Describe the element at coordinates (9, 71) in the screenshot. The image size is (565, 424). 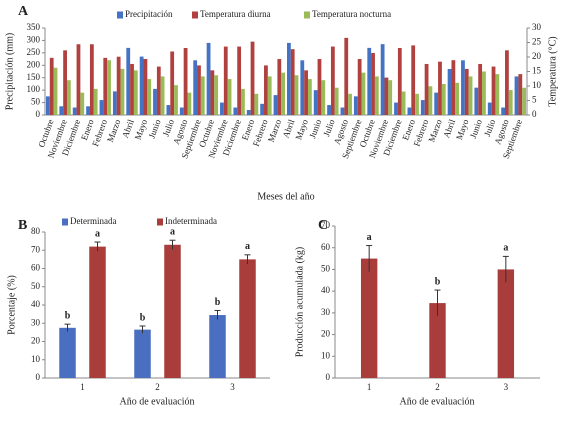
I see `y-axis-title: Precipitación (mm)` at that location.